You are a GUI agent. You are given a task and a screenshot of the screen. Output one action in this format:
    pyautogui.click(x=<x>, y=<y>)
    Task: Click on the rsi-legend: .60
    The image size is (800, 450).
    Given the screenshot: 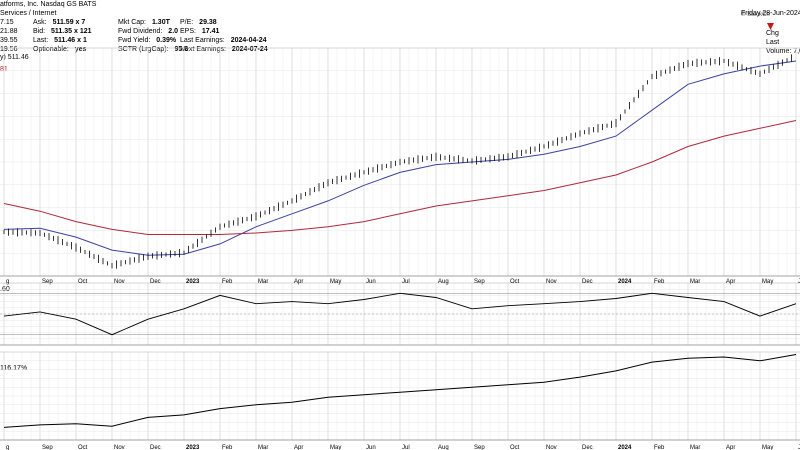 What is the action you would take?
    pyautogui.click(x=5, y=289)
    